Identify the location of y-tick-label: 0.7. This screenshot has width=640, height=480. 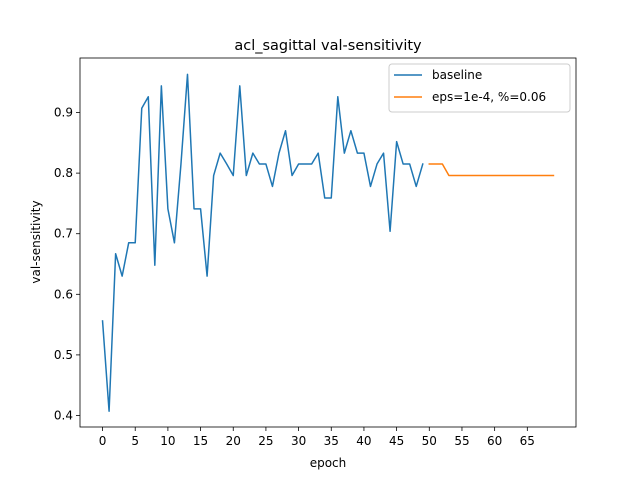
(63, 234).